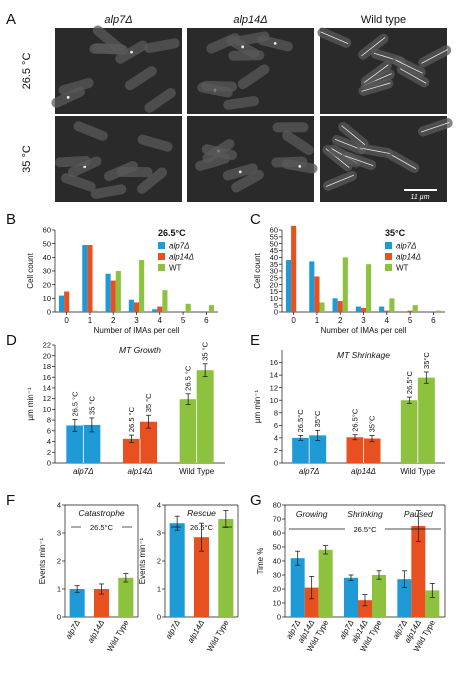 Image resolution: width=460 pixels, height=685 pixels. Describe the element at coordinates (256, 500) in the screenshot. I see `panel-letter: G` at that location.